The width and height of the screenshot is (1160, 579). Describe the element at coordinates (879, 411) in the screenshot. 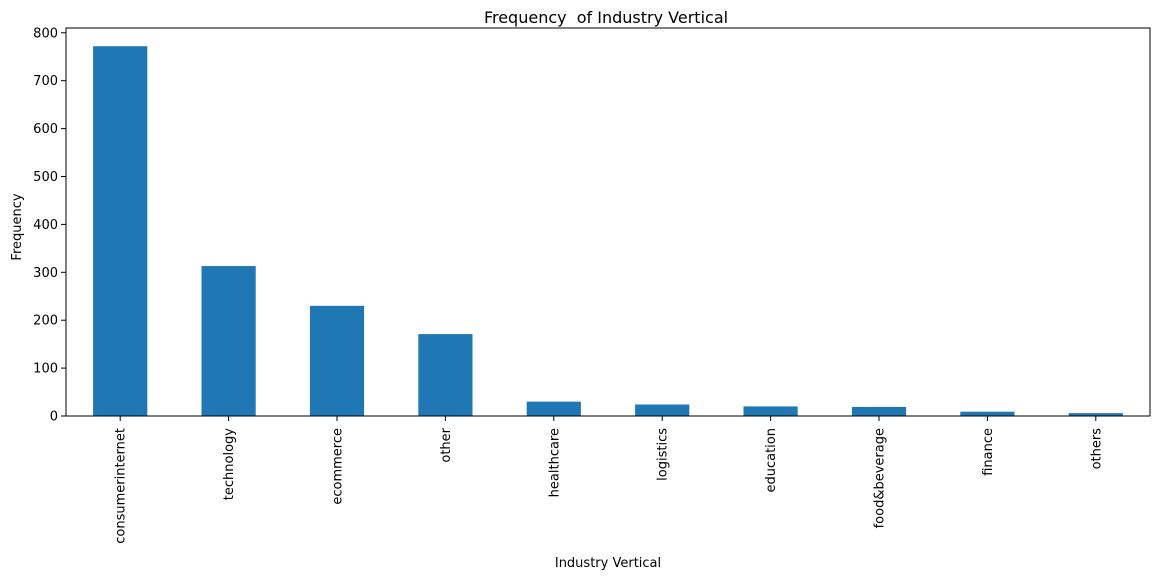

I see `bar-food-beverage` at that location.